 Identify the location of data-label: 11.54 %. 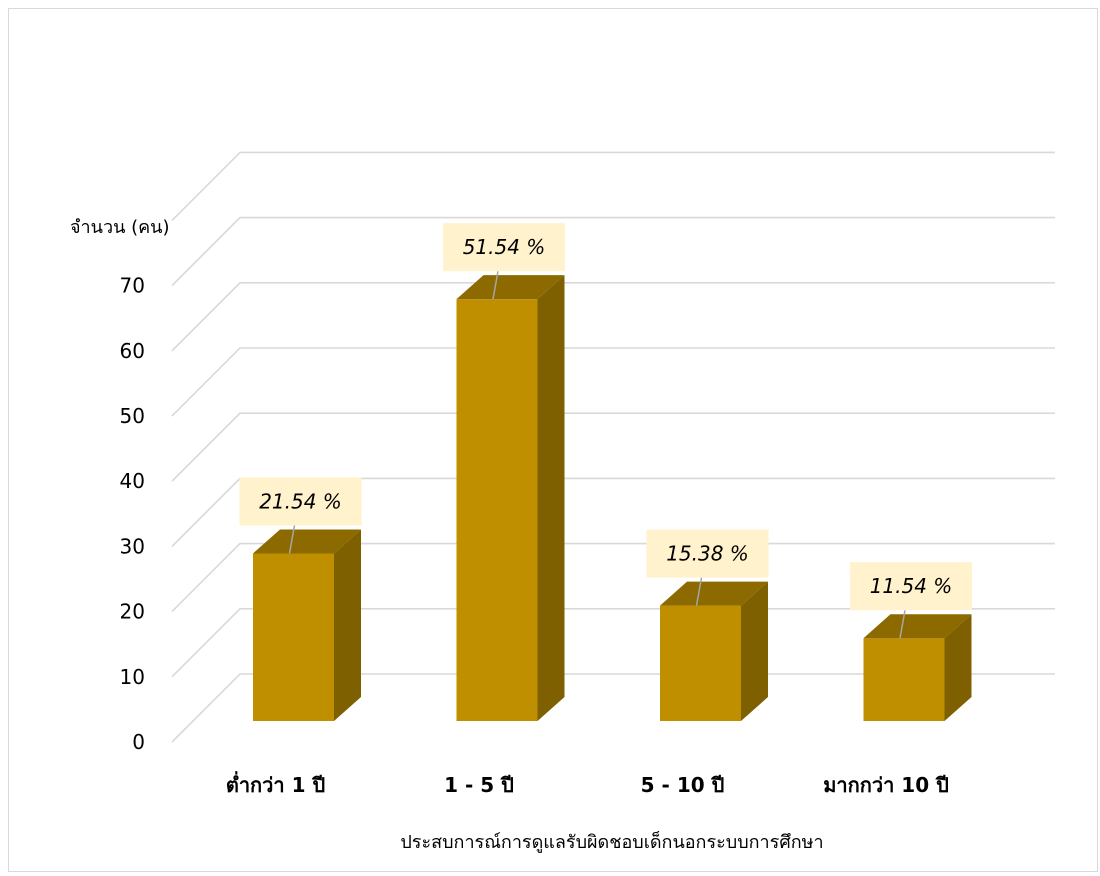
(911, 600).